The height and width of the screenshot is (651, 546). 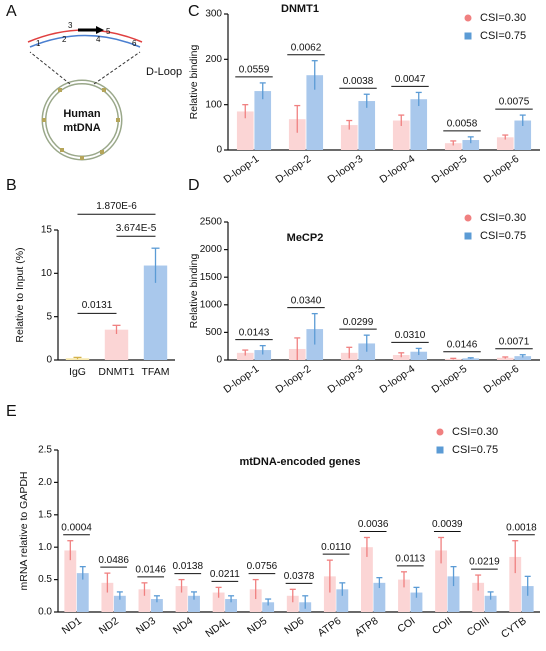 What do you see at coordinates (257, 626) in the screenshot?
I see `x-tick-label: ND5` at bounding box center [257, 626].